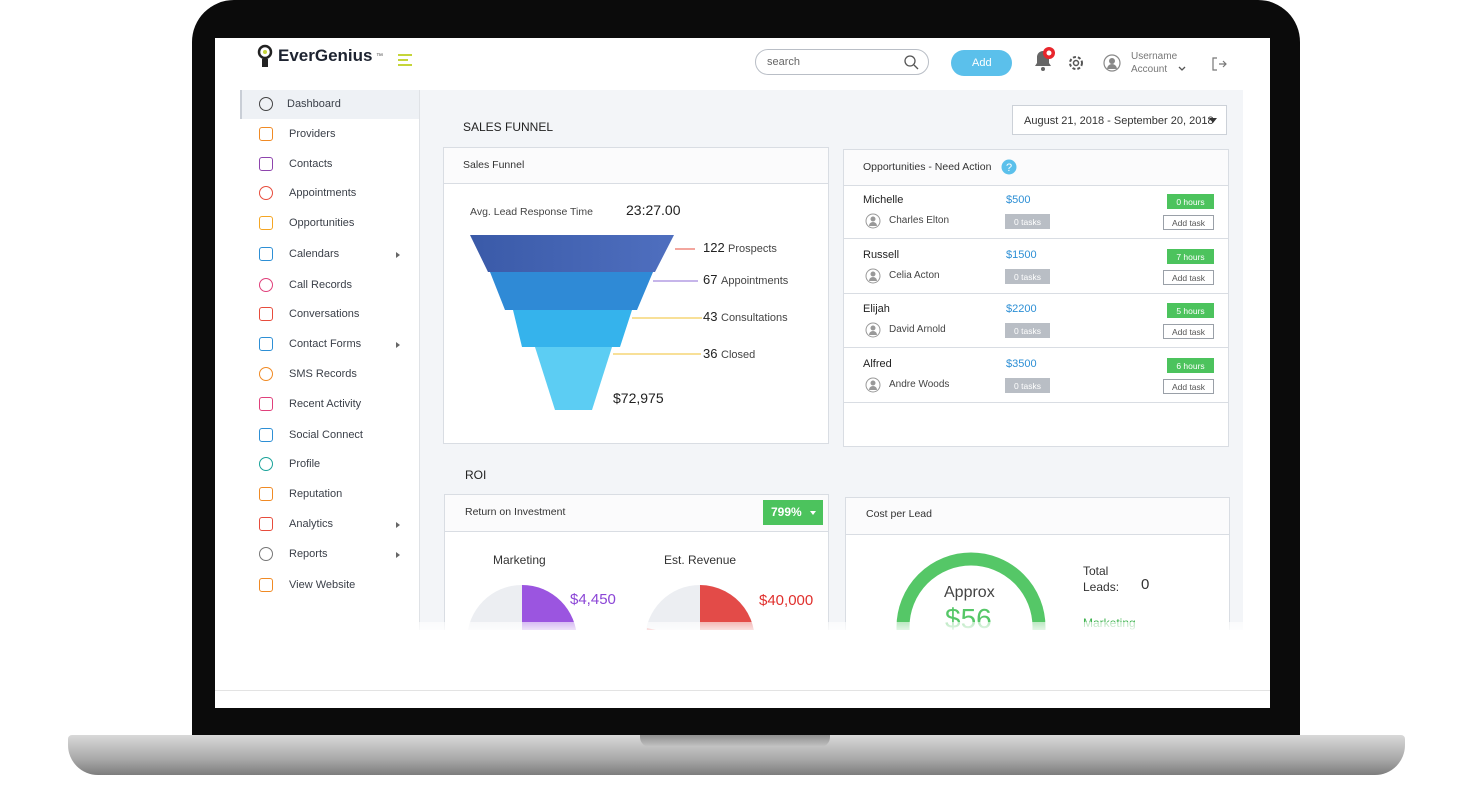 This screenshot has width=1470, height=787. I want to click on stage-label: Appointments, so click(755, 281).